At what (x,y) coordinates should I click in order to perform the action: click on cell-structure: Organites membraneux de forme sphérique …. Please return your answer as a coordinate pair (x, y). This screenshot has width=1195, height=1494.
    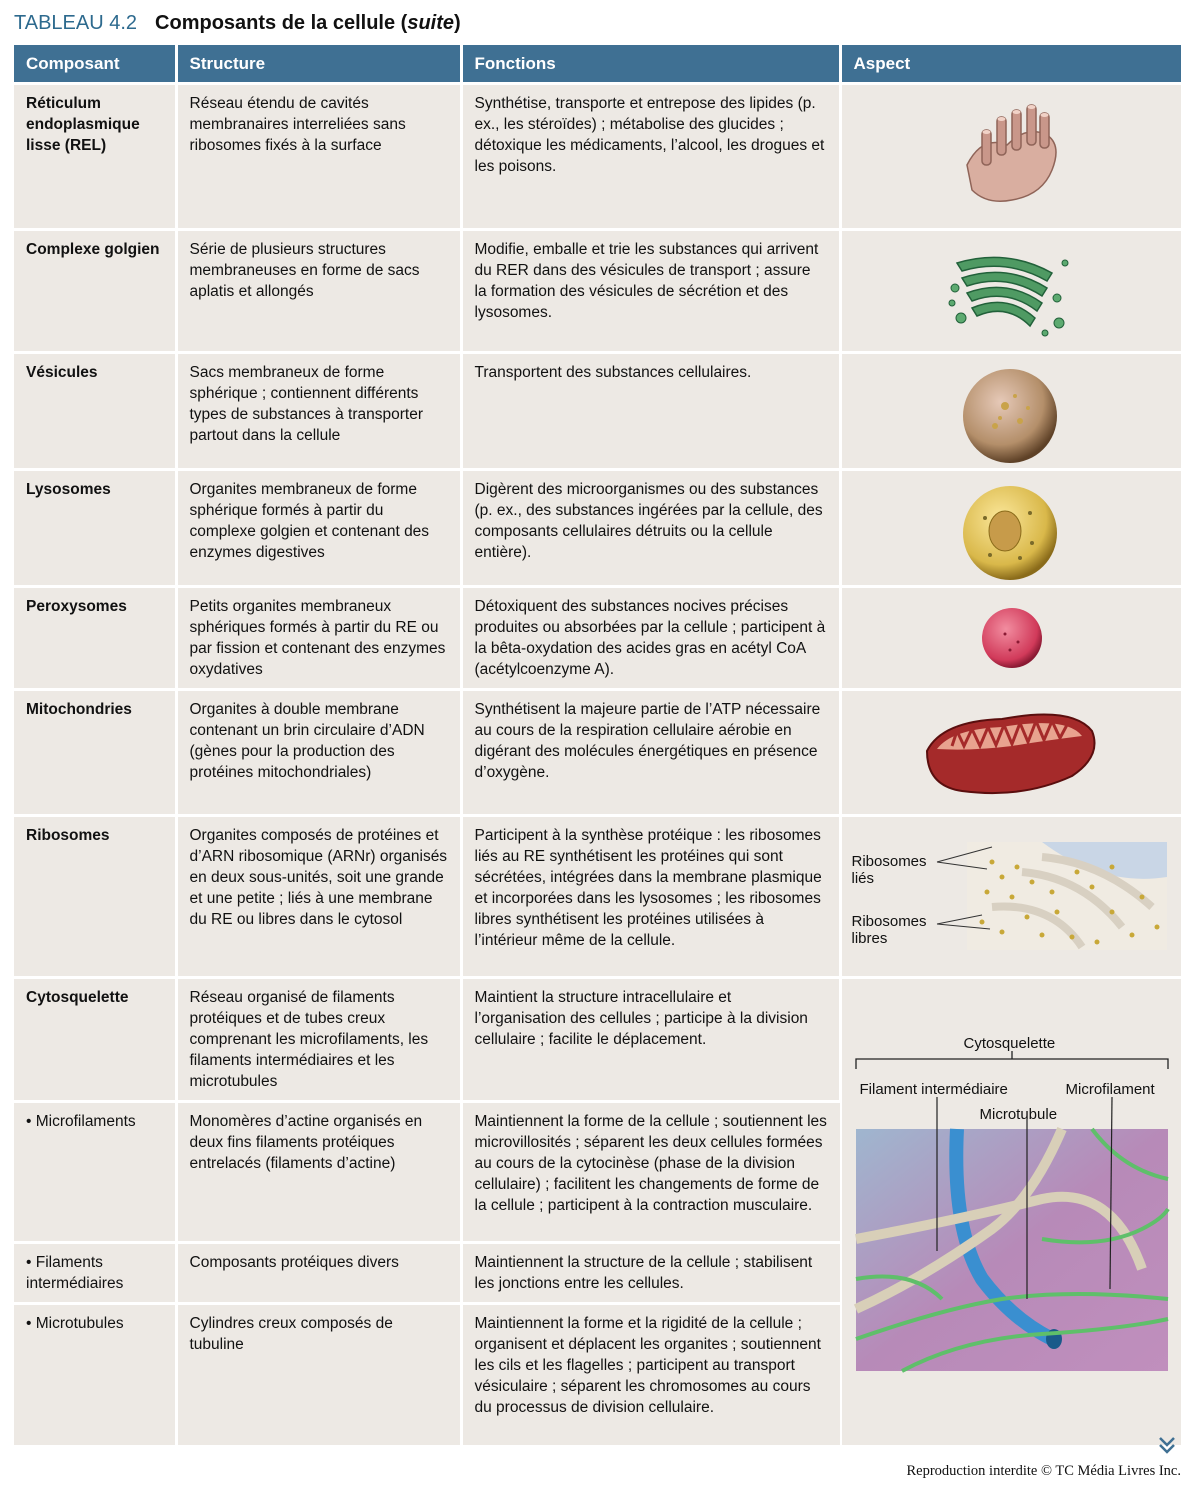
    Looking at the image, I should click on (319, 527).